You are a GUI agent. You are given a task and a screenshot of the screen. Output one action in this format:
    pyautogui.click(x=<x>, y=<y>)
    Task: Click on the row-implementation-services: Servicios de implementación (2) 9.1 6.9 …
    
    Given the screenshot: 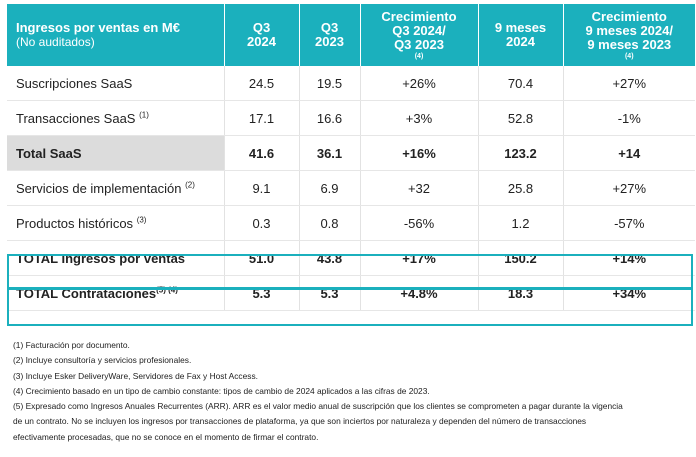 What is the action you would take?
    pyautogui.click(x=351, y=188)
    